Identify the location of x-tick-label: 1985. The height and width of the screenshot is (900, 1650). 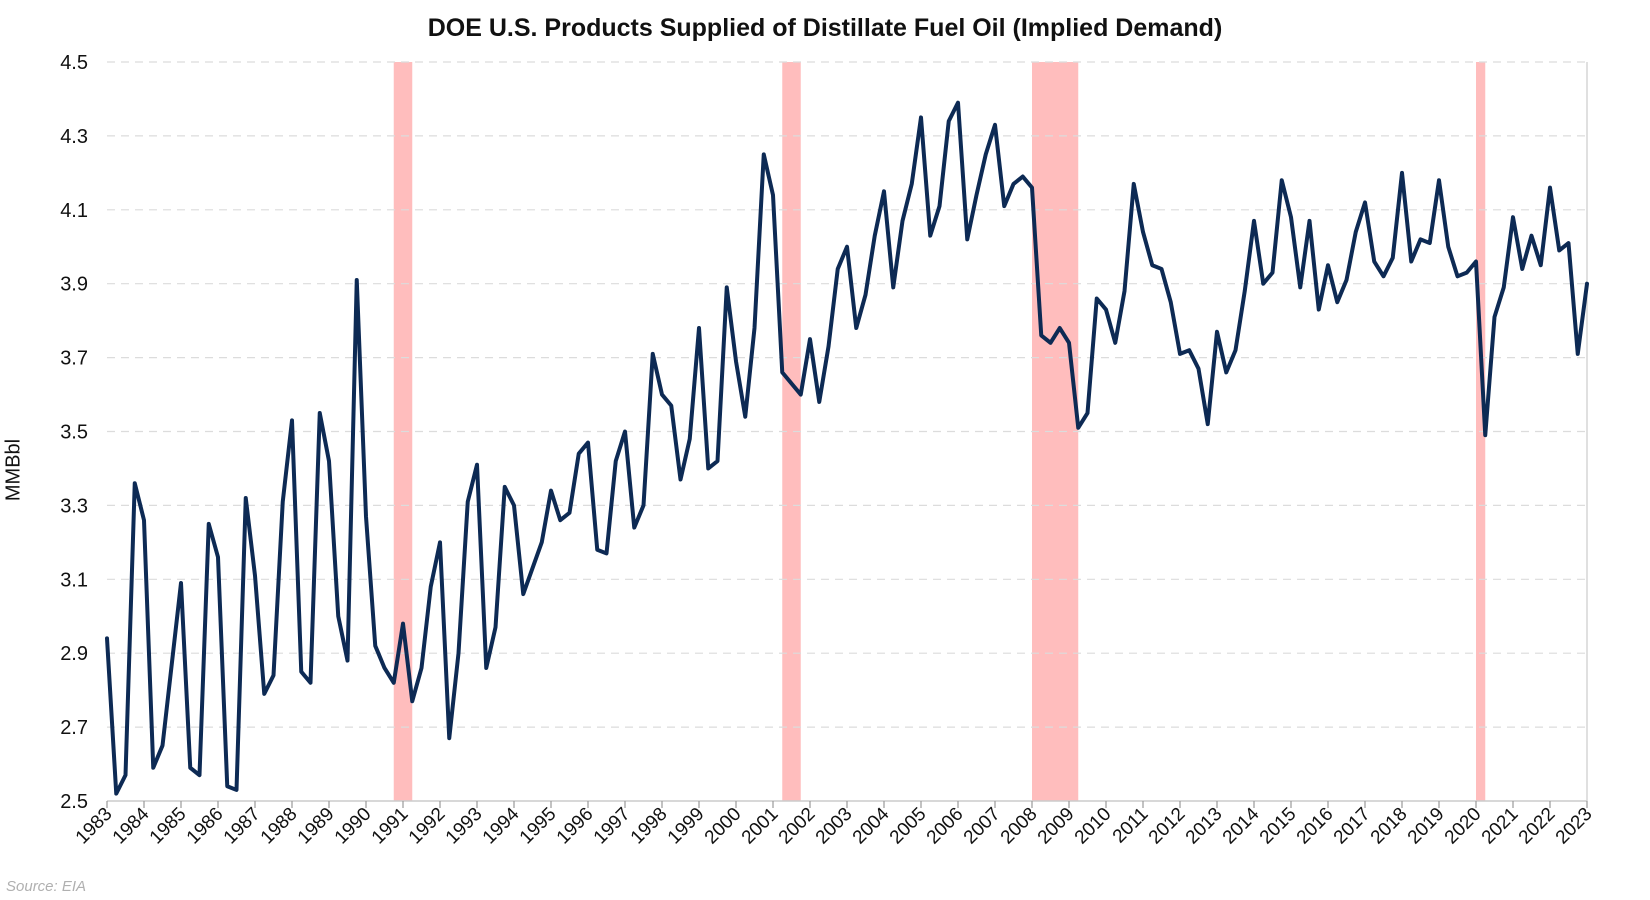
(168, 826).